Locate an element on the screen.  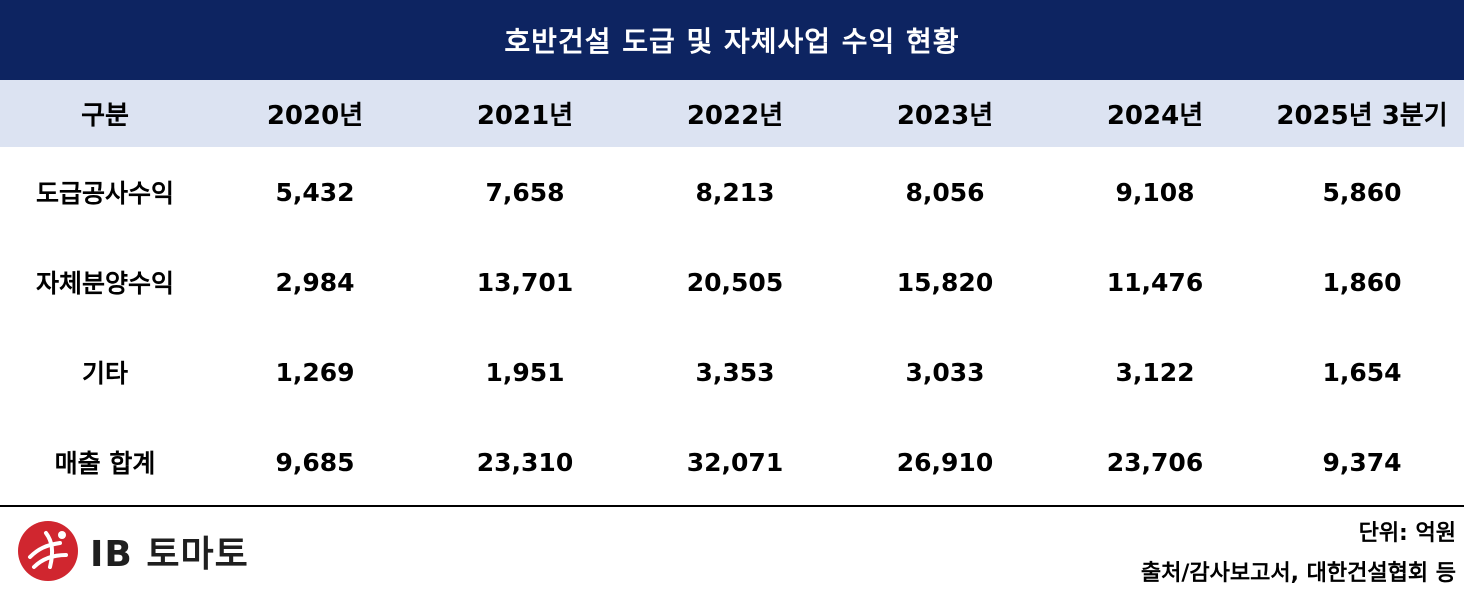
table-cell: 8,213 is located at coordinates (735, 192).